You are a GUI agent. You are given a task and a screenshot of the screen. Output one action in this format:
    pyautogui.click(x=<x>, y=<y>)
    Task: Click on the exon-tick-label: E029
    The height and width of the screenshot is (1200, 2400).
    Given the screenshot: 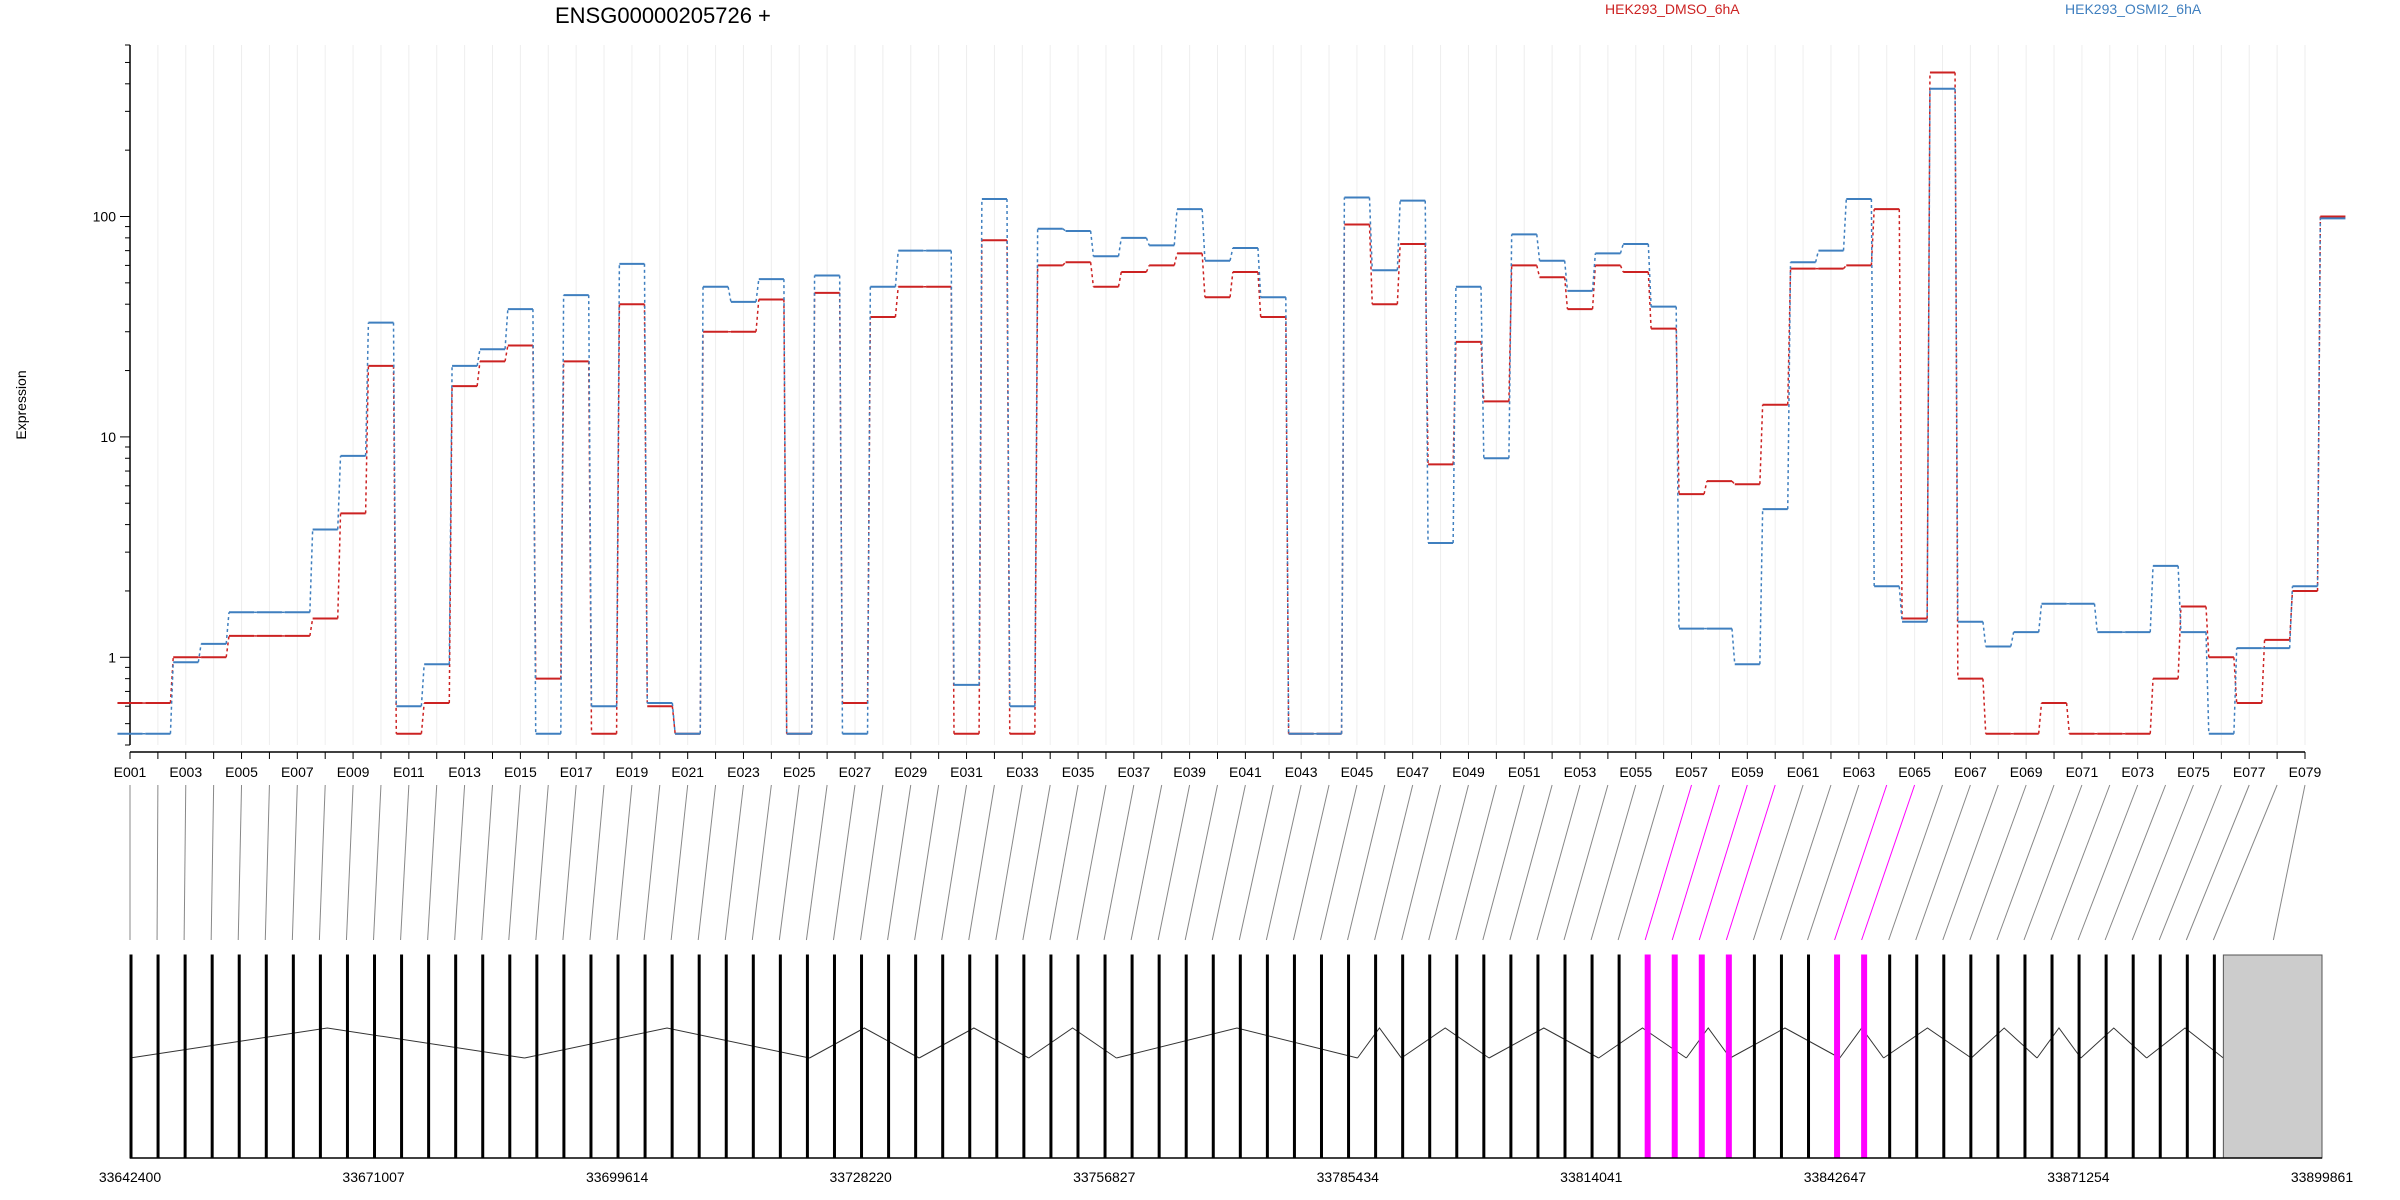 What is the action you would take?
    pyautogui.click(x=910, y=772)
    